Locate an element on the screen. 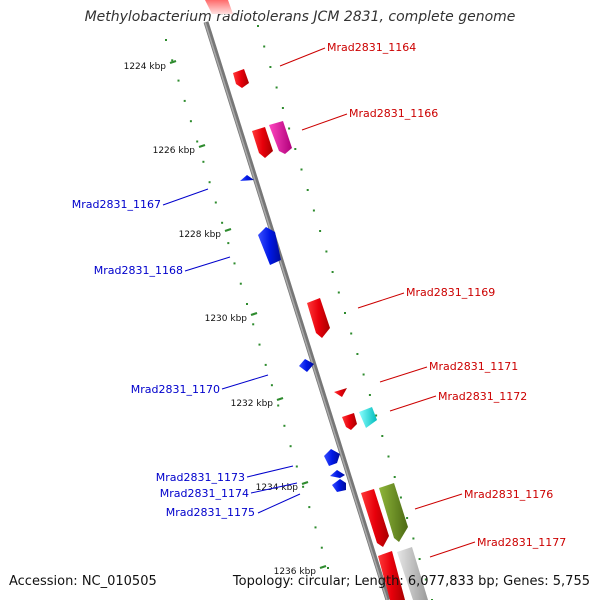  gene-label-1177: Mrad2831_1177 is located at coordinates (521, 542).